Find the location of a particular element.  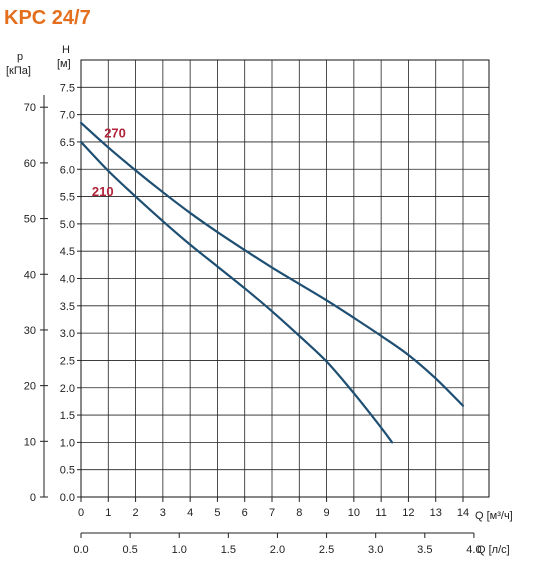

y-tick-label: 0.0 is located at coordinates (67, 498).